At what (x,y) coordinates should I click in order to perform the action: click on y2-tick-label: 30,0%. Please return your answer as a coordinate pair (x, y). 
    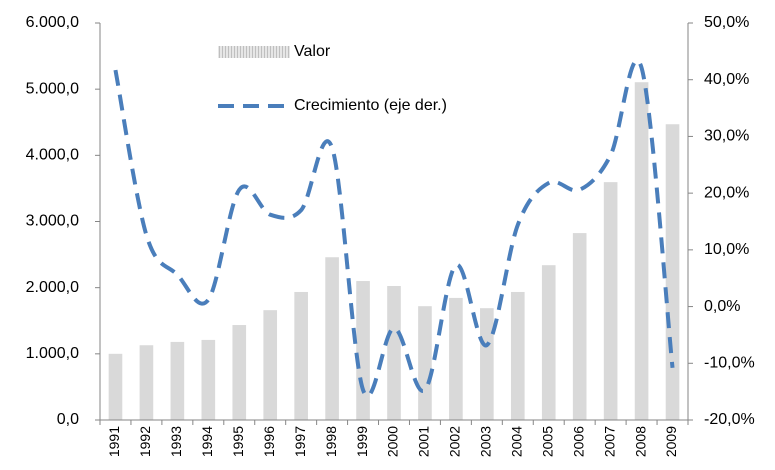
    Looking at the image, I should click on (726, 136).